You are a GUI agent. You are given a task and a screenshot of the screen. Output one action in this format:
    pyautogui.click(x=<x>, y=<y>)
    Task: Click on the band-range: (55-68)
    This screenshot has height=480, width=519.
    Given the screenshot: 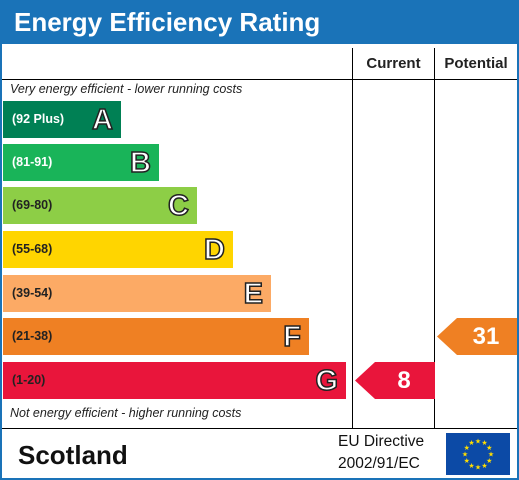 What is the action you would take?
    pyautogui.click(x=32, y=249)
    